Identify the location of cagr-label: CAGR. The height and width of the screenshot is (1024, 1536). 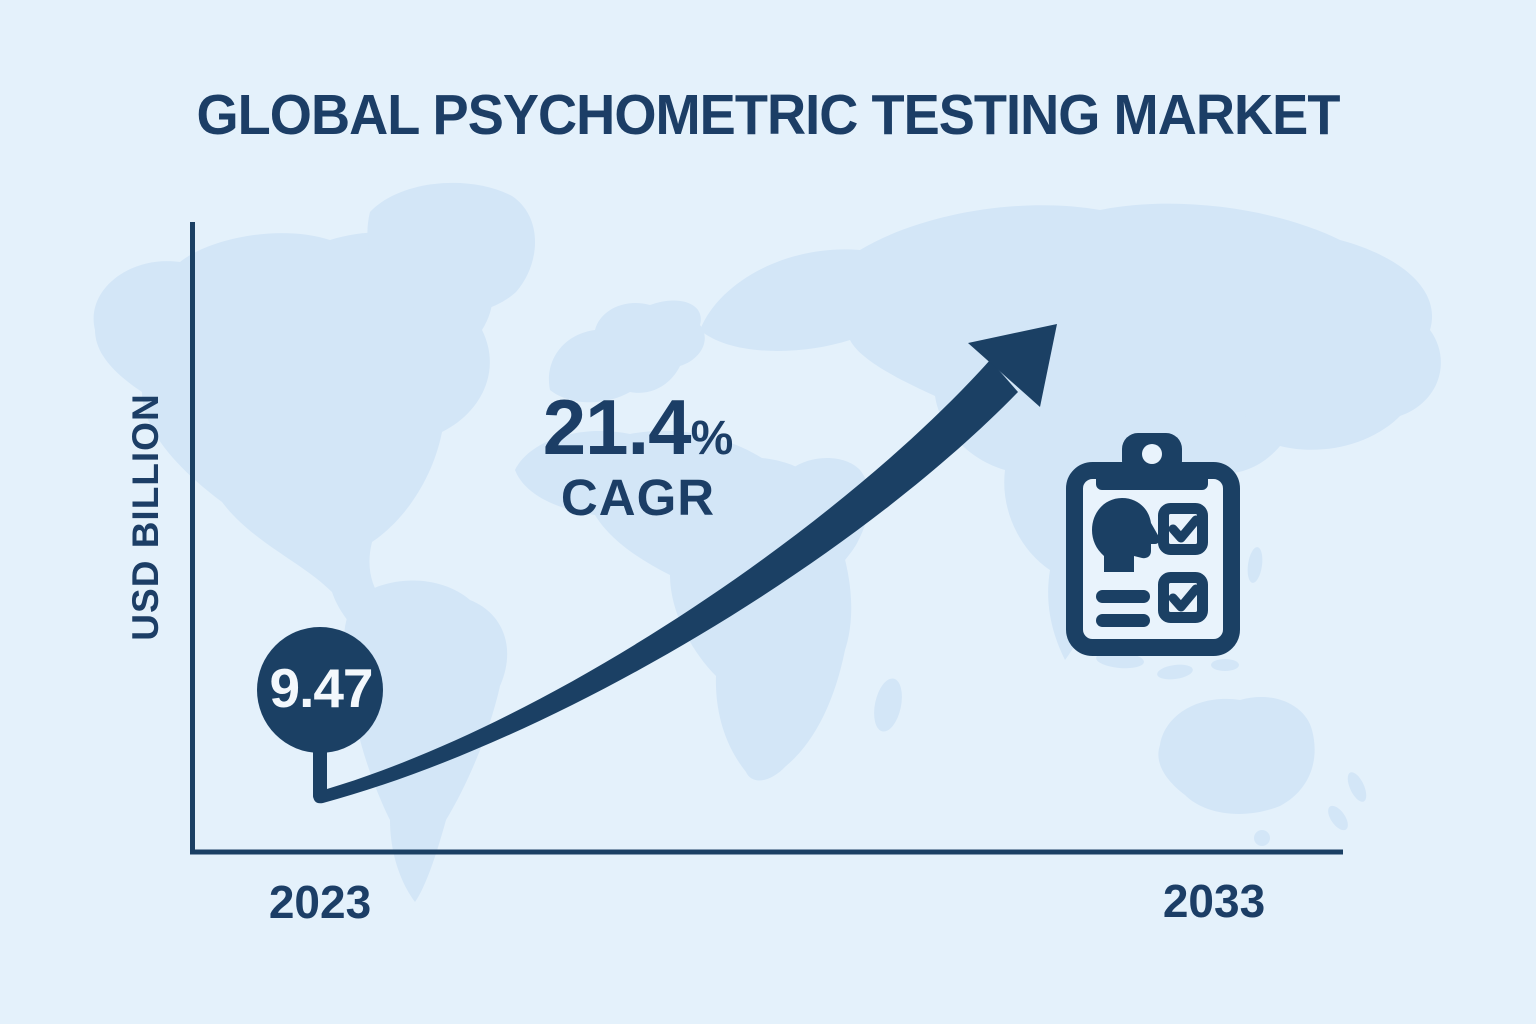
(638, 497).